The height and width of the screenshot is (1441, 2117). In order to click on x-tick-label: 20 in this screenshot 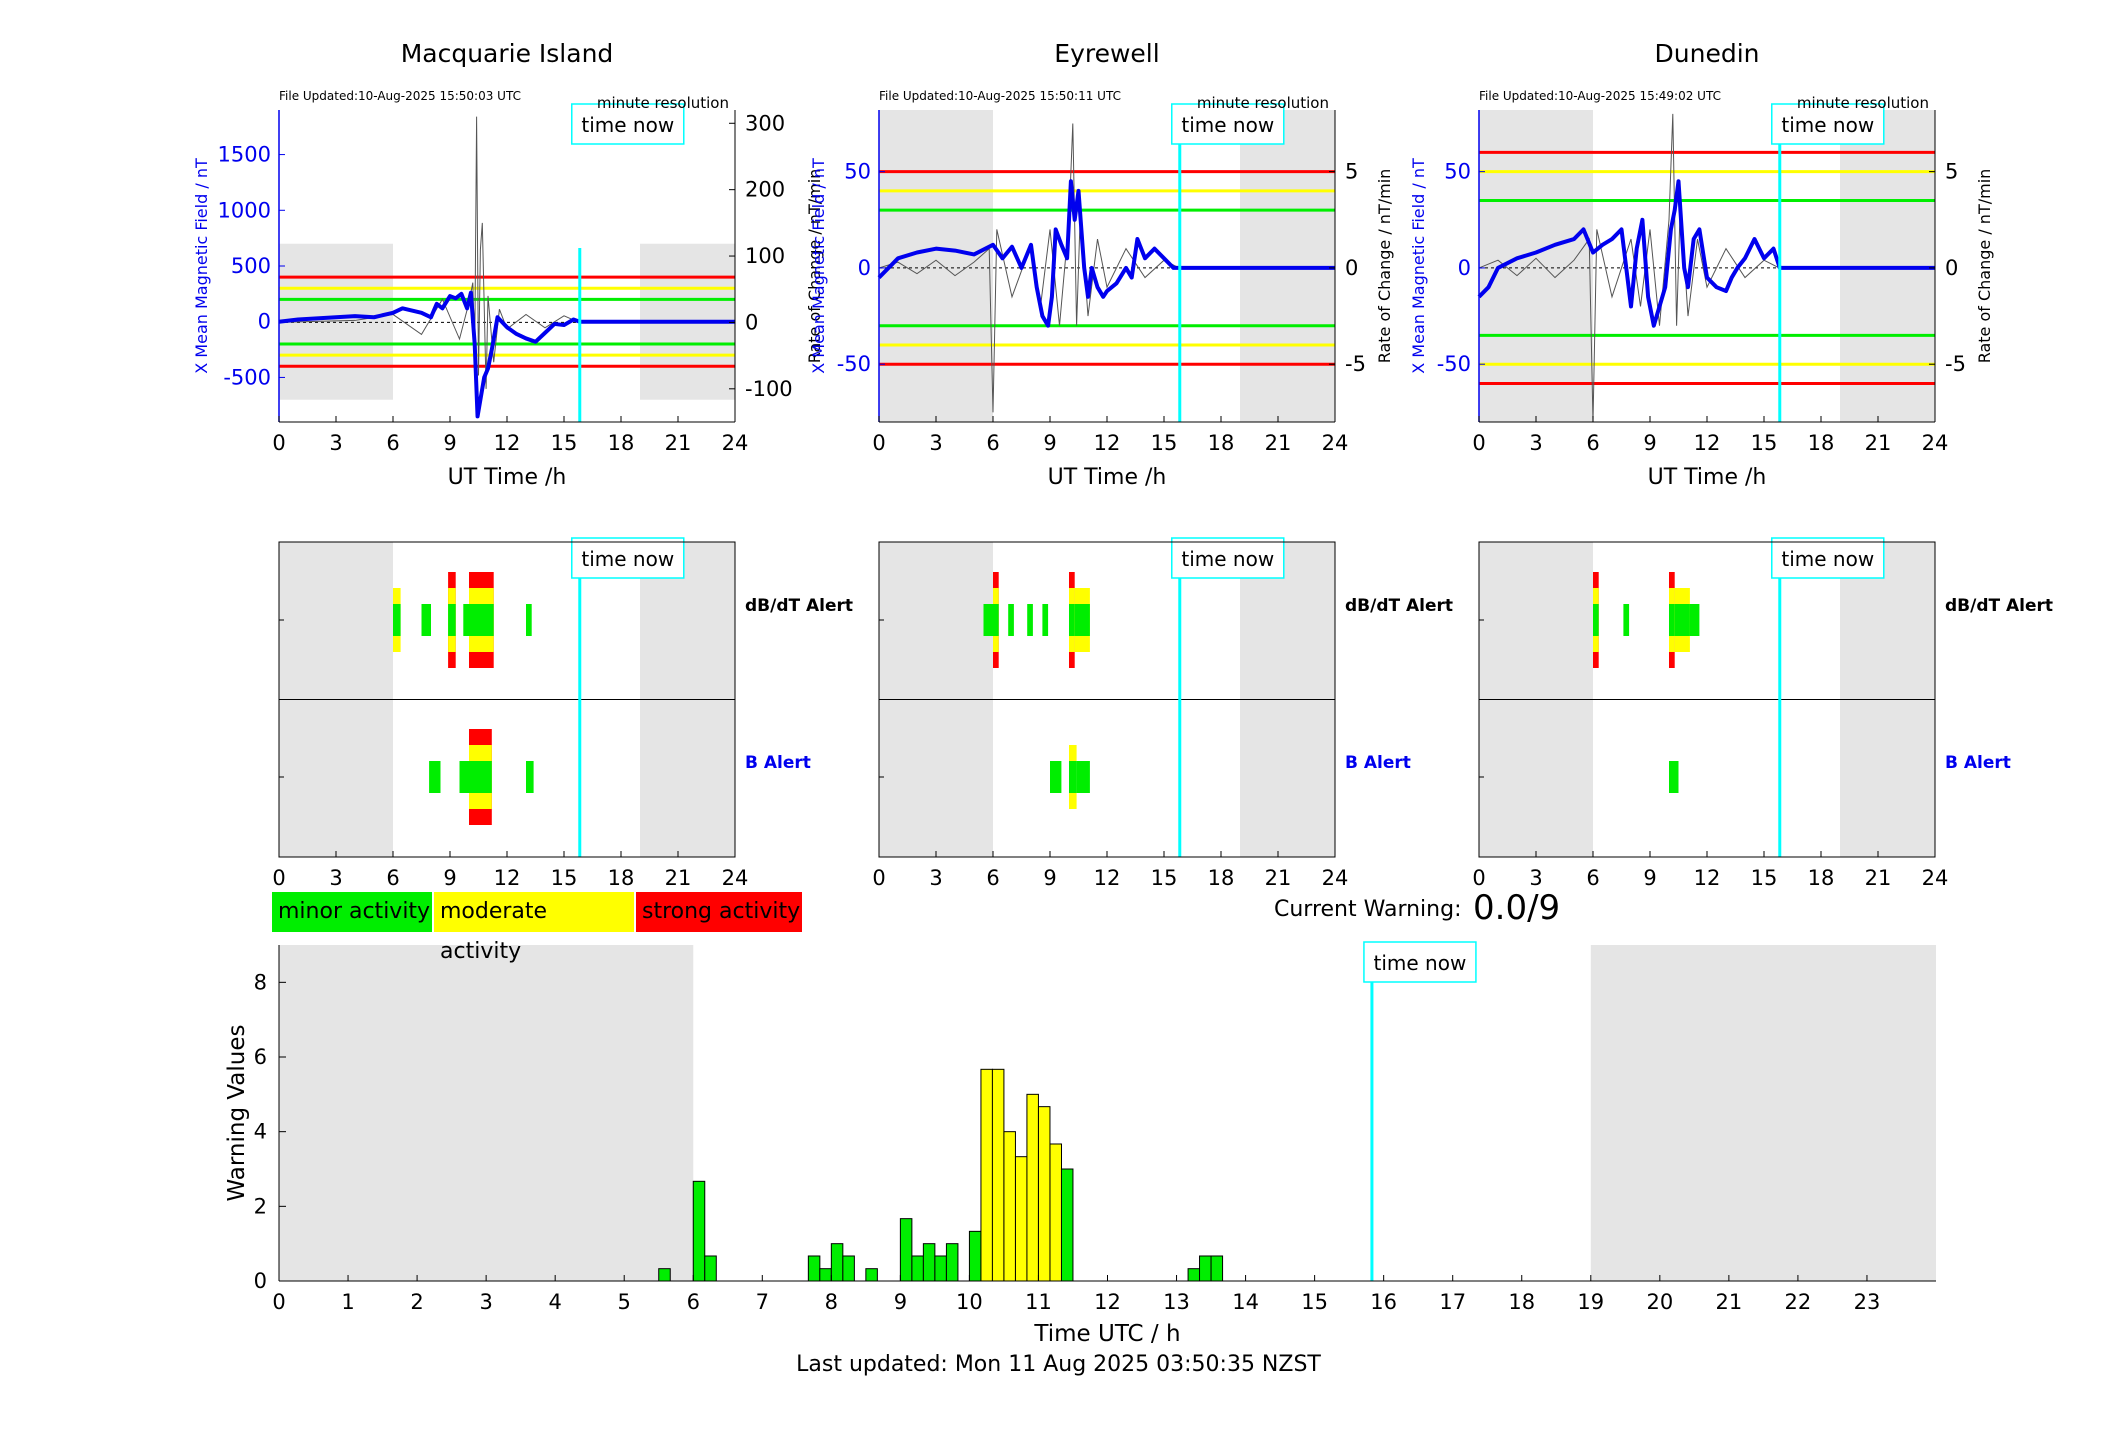, I will do `click(1659, 1302)`.